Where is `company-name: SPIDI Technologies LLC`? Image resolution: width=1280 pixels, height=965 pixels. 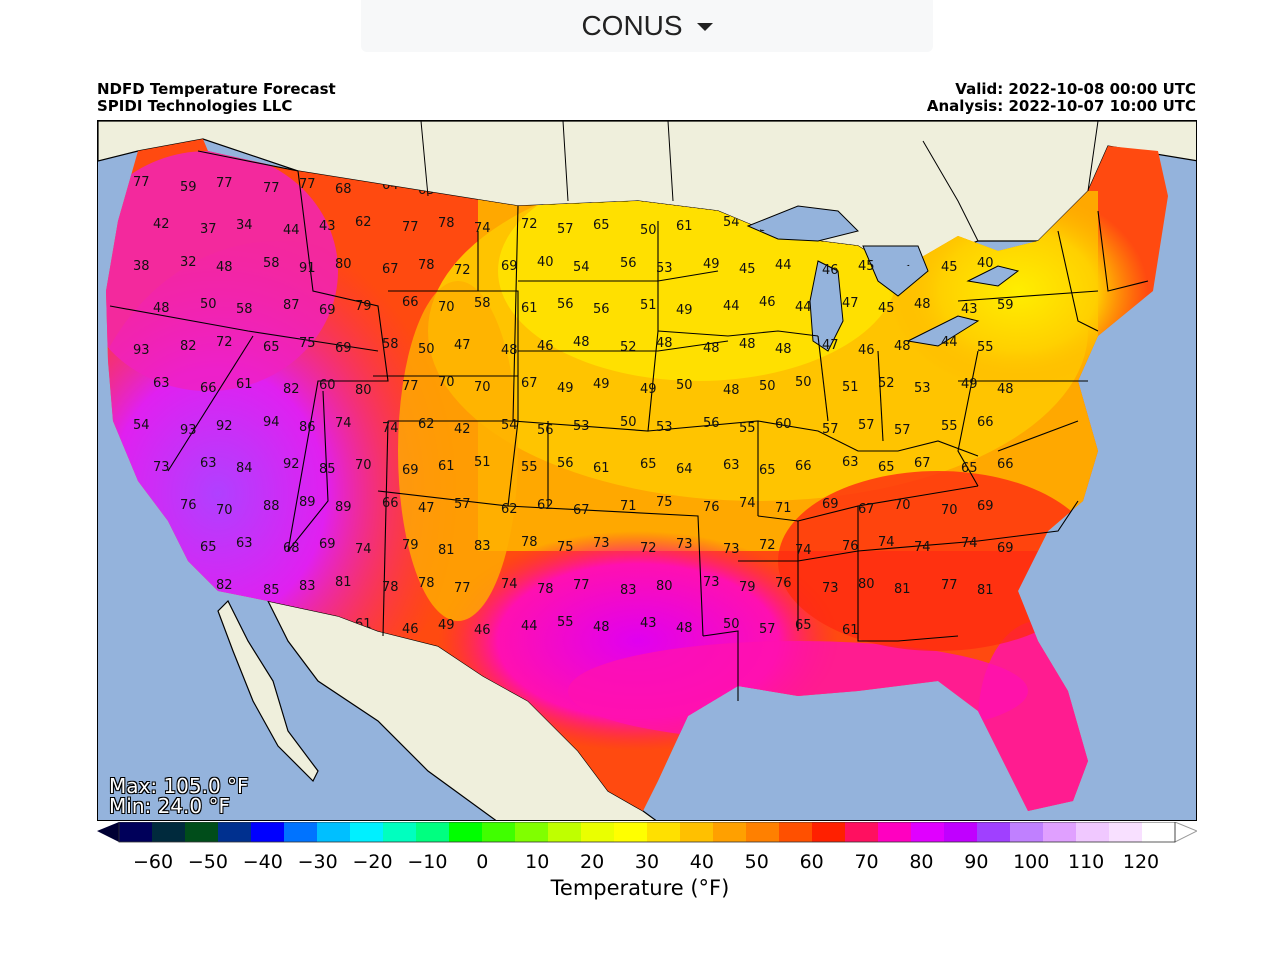 company-name: SPIDI Technologies LLC is located at coordinates (195, 106).